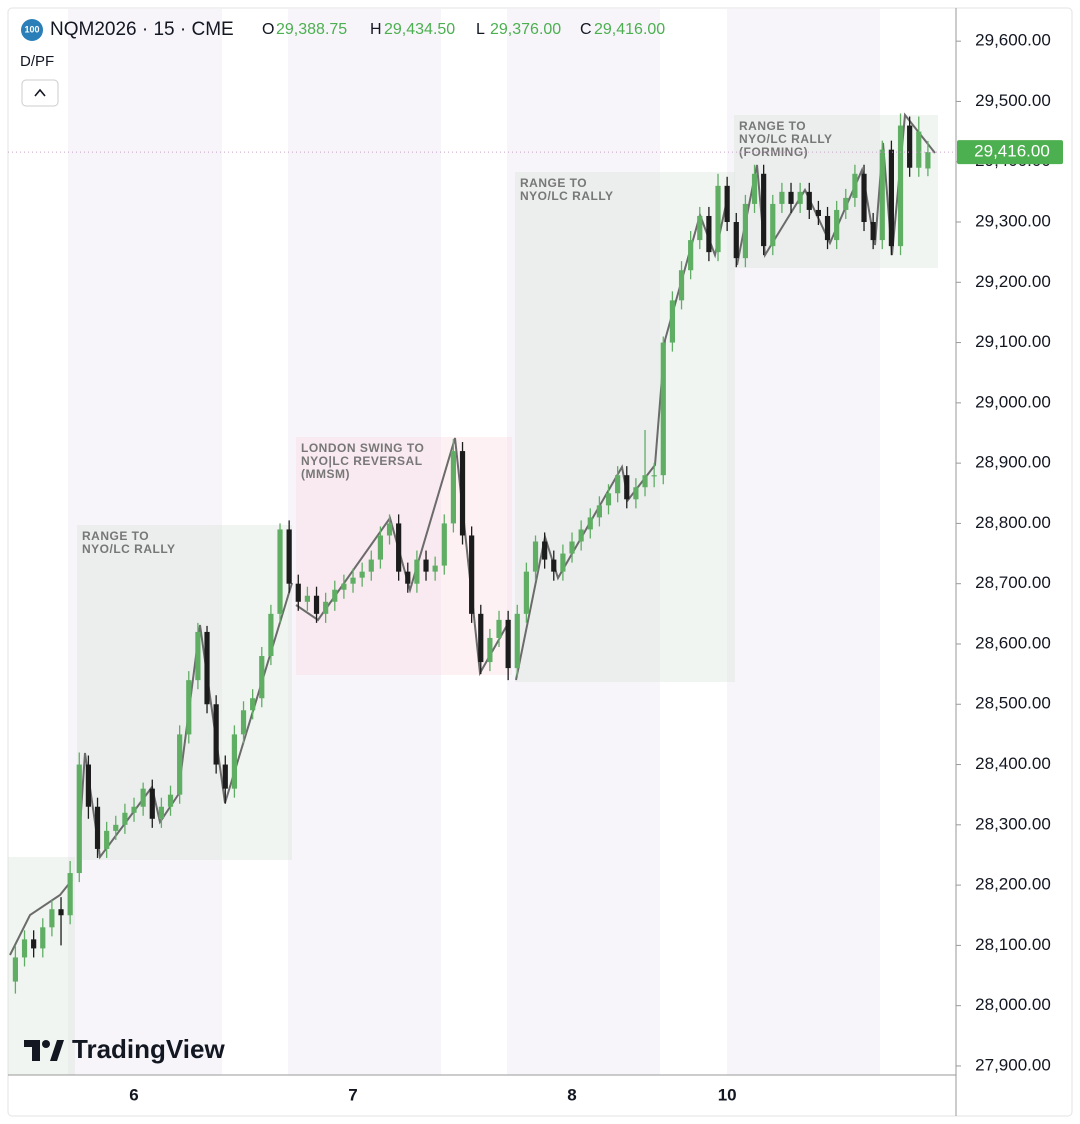 The width and height of the screenshot is (1080, 1124). What do you see at coordinates (1013, 884) in the screenshot?
I see `y-tick-label: 28,200.00` at bounding box center [1013, 884].